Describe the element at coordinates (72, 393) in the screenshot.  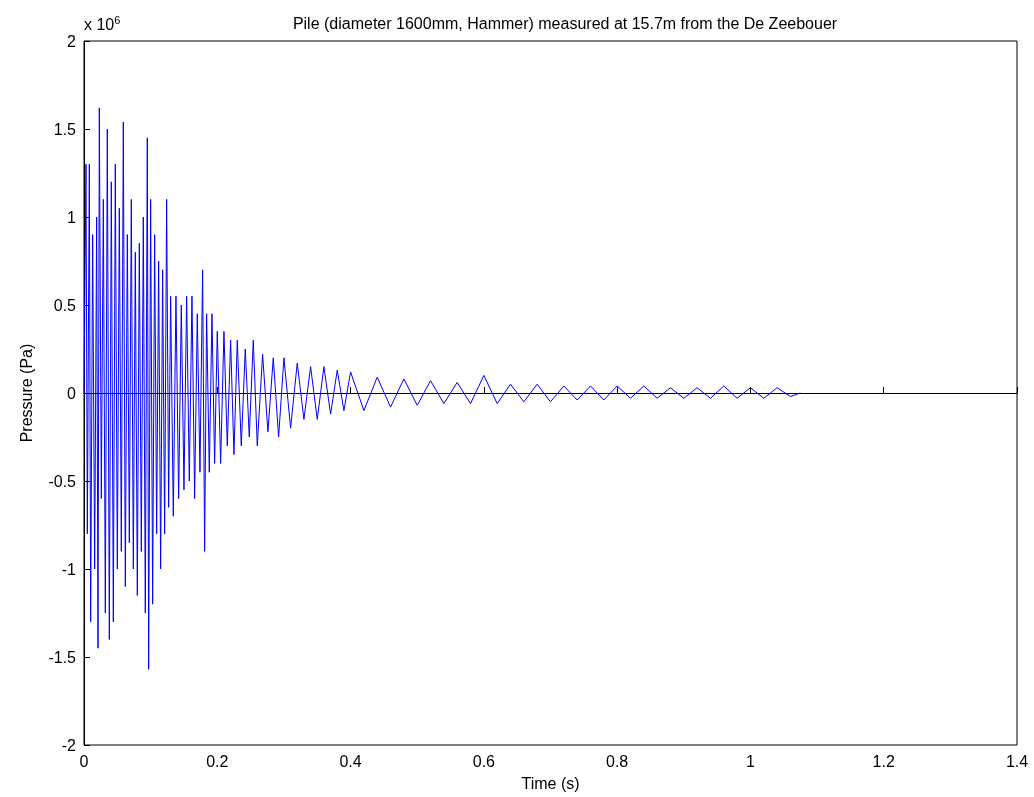
I see `y-tick-label: 0` at that location.